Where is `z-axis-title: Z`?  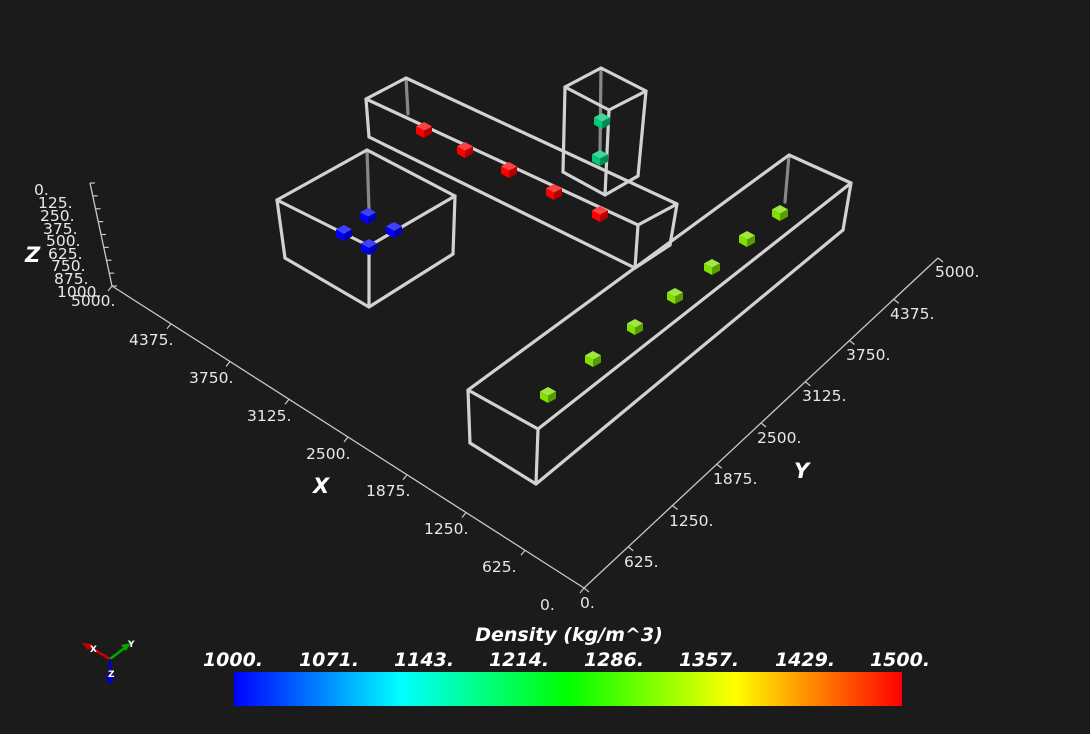
z-axis-title: Z is located at coordinates (32, 255).